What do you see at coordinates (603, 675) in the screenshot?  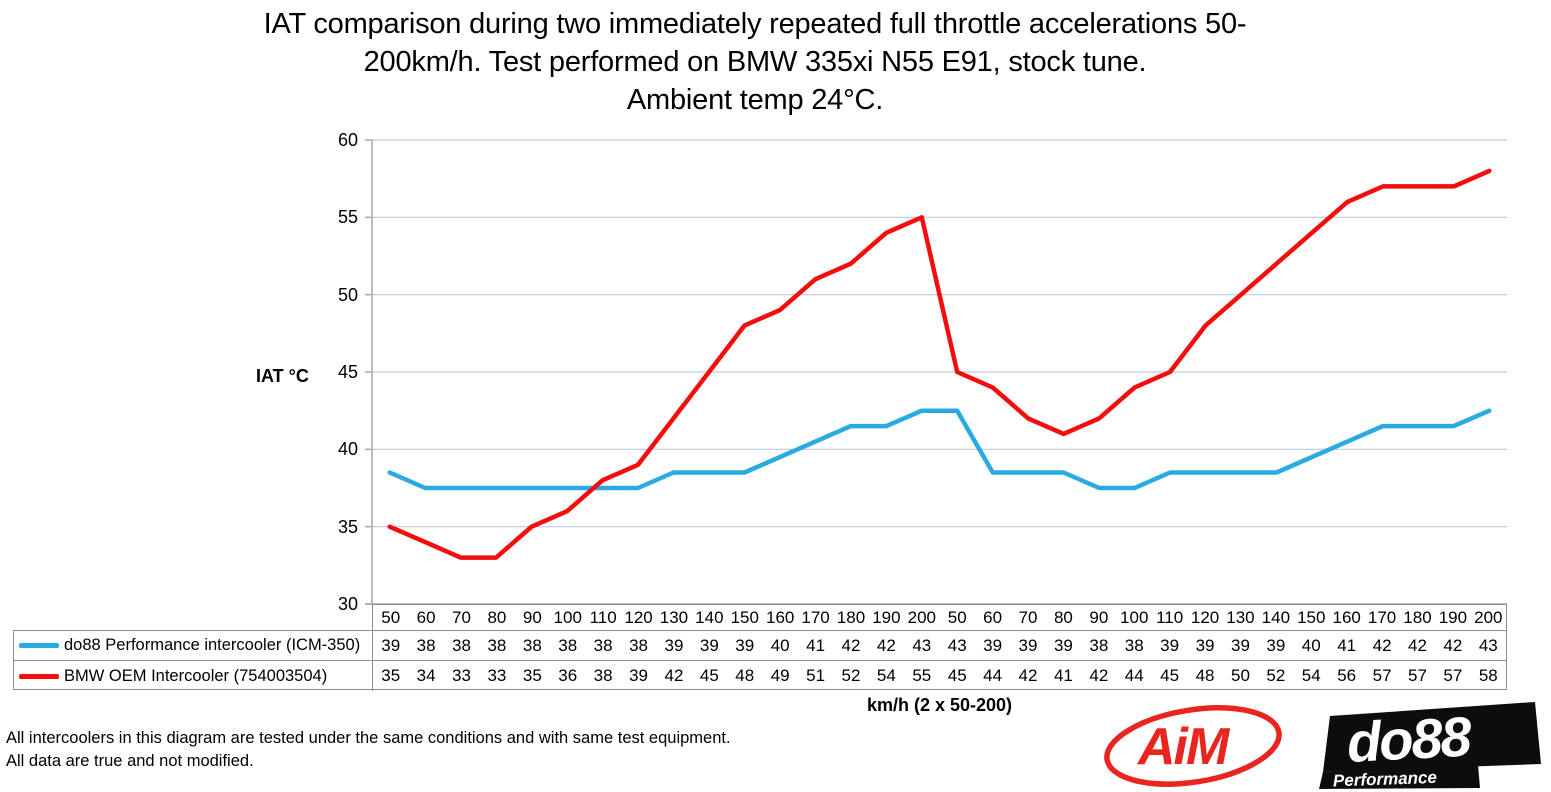 I see `value-cell-series-1: 38` at bounding box center [603, 675].